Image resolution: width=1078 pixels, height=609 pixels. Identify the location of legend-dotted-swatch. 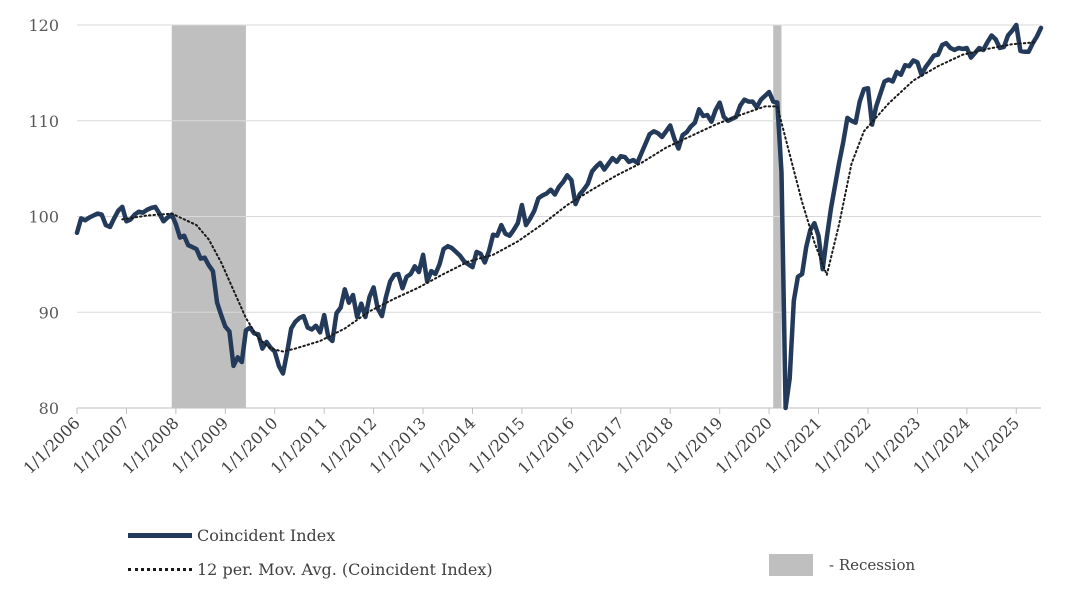
(160, 569).